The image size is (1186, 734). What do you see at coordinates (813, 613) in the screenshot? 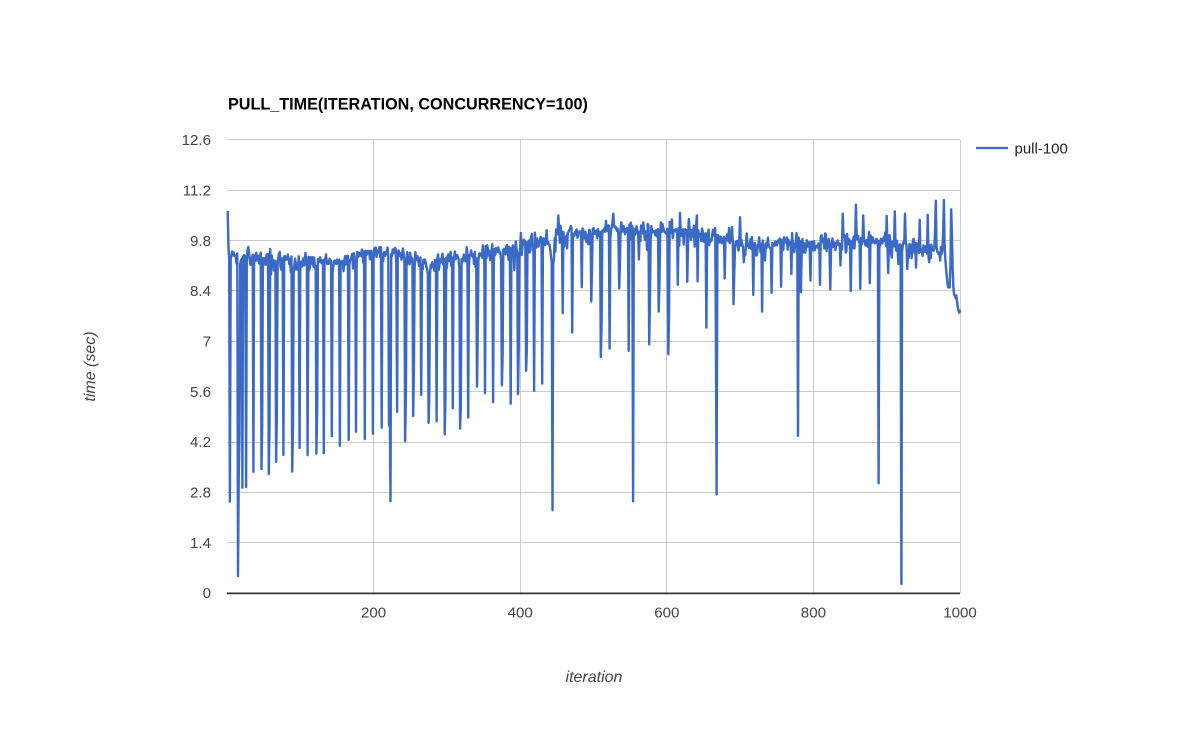
I see `svg-text: 800` at bounding box center [813, 613].